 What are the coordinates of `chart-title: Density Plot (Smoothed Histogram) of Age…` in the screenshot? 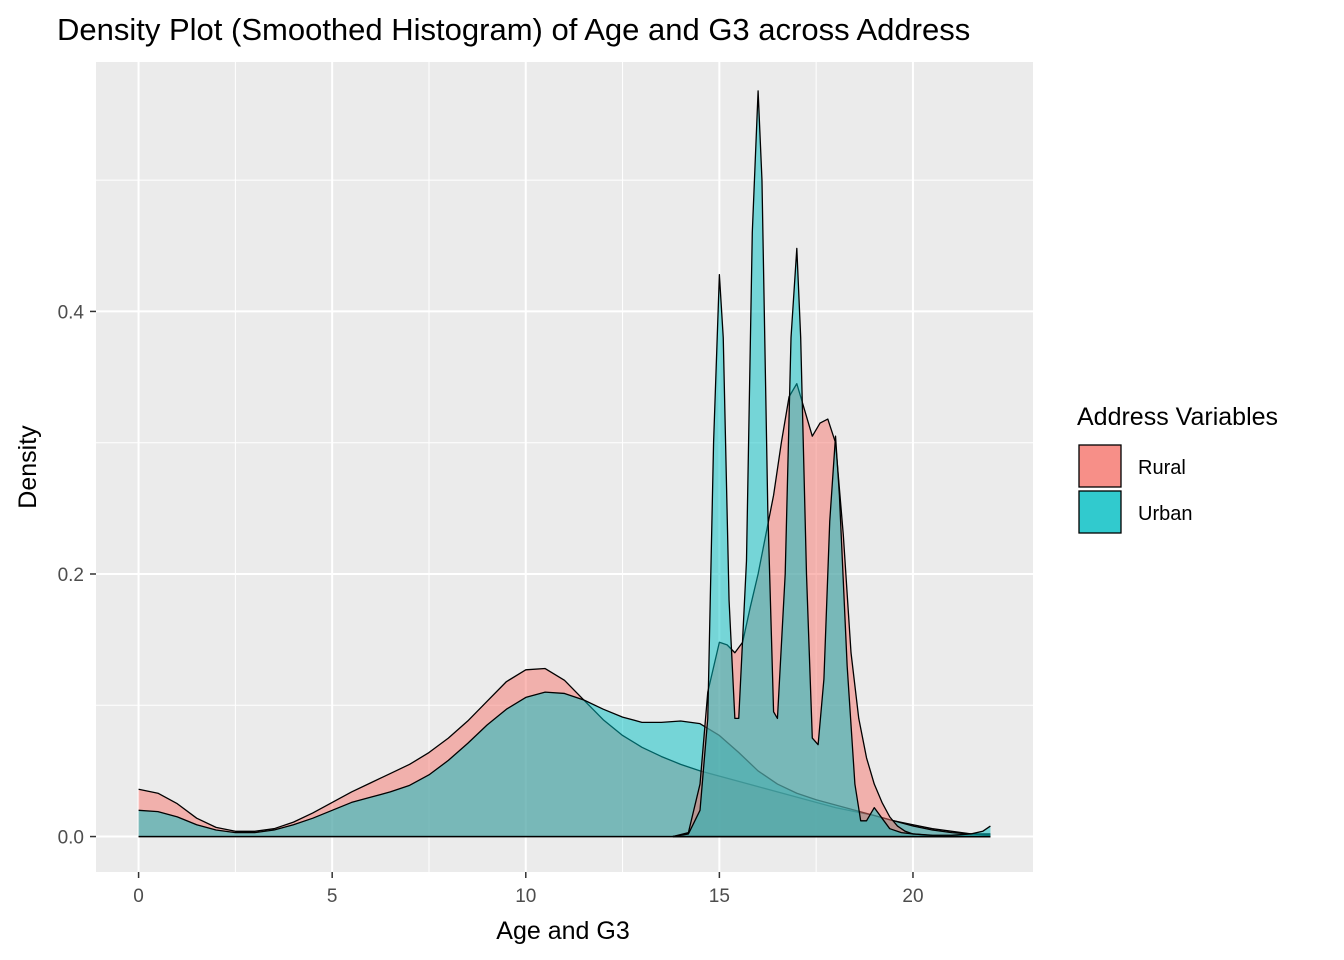 It's located at (513, 29).